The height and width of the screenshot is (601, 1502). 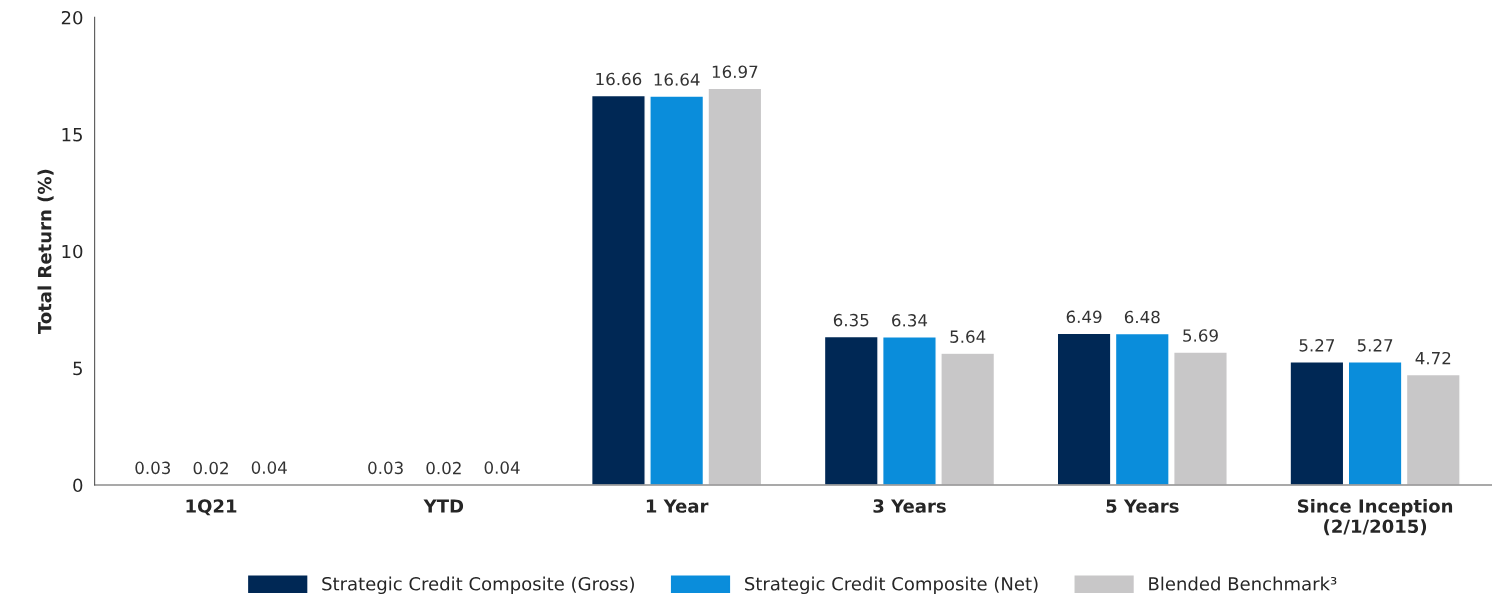 I want to click on y-tick-label: 20, so click(x=72, y=17).